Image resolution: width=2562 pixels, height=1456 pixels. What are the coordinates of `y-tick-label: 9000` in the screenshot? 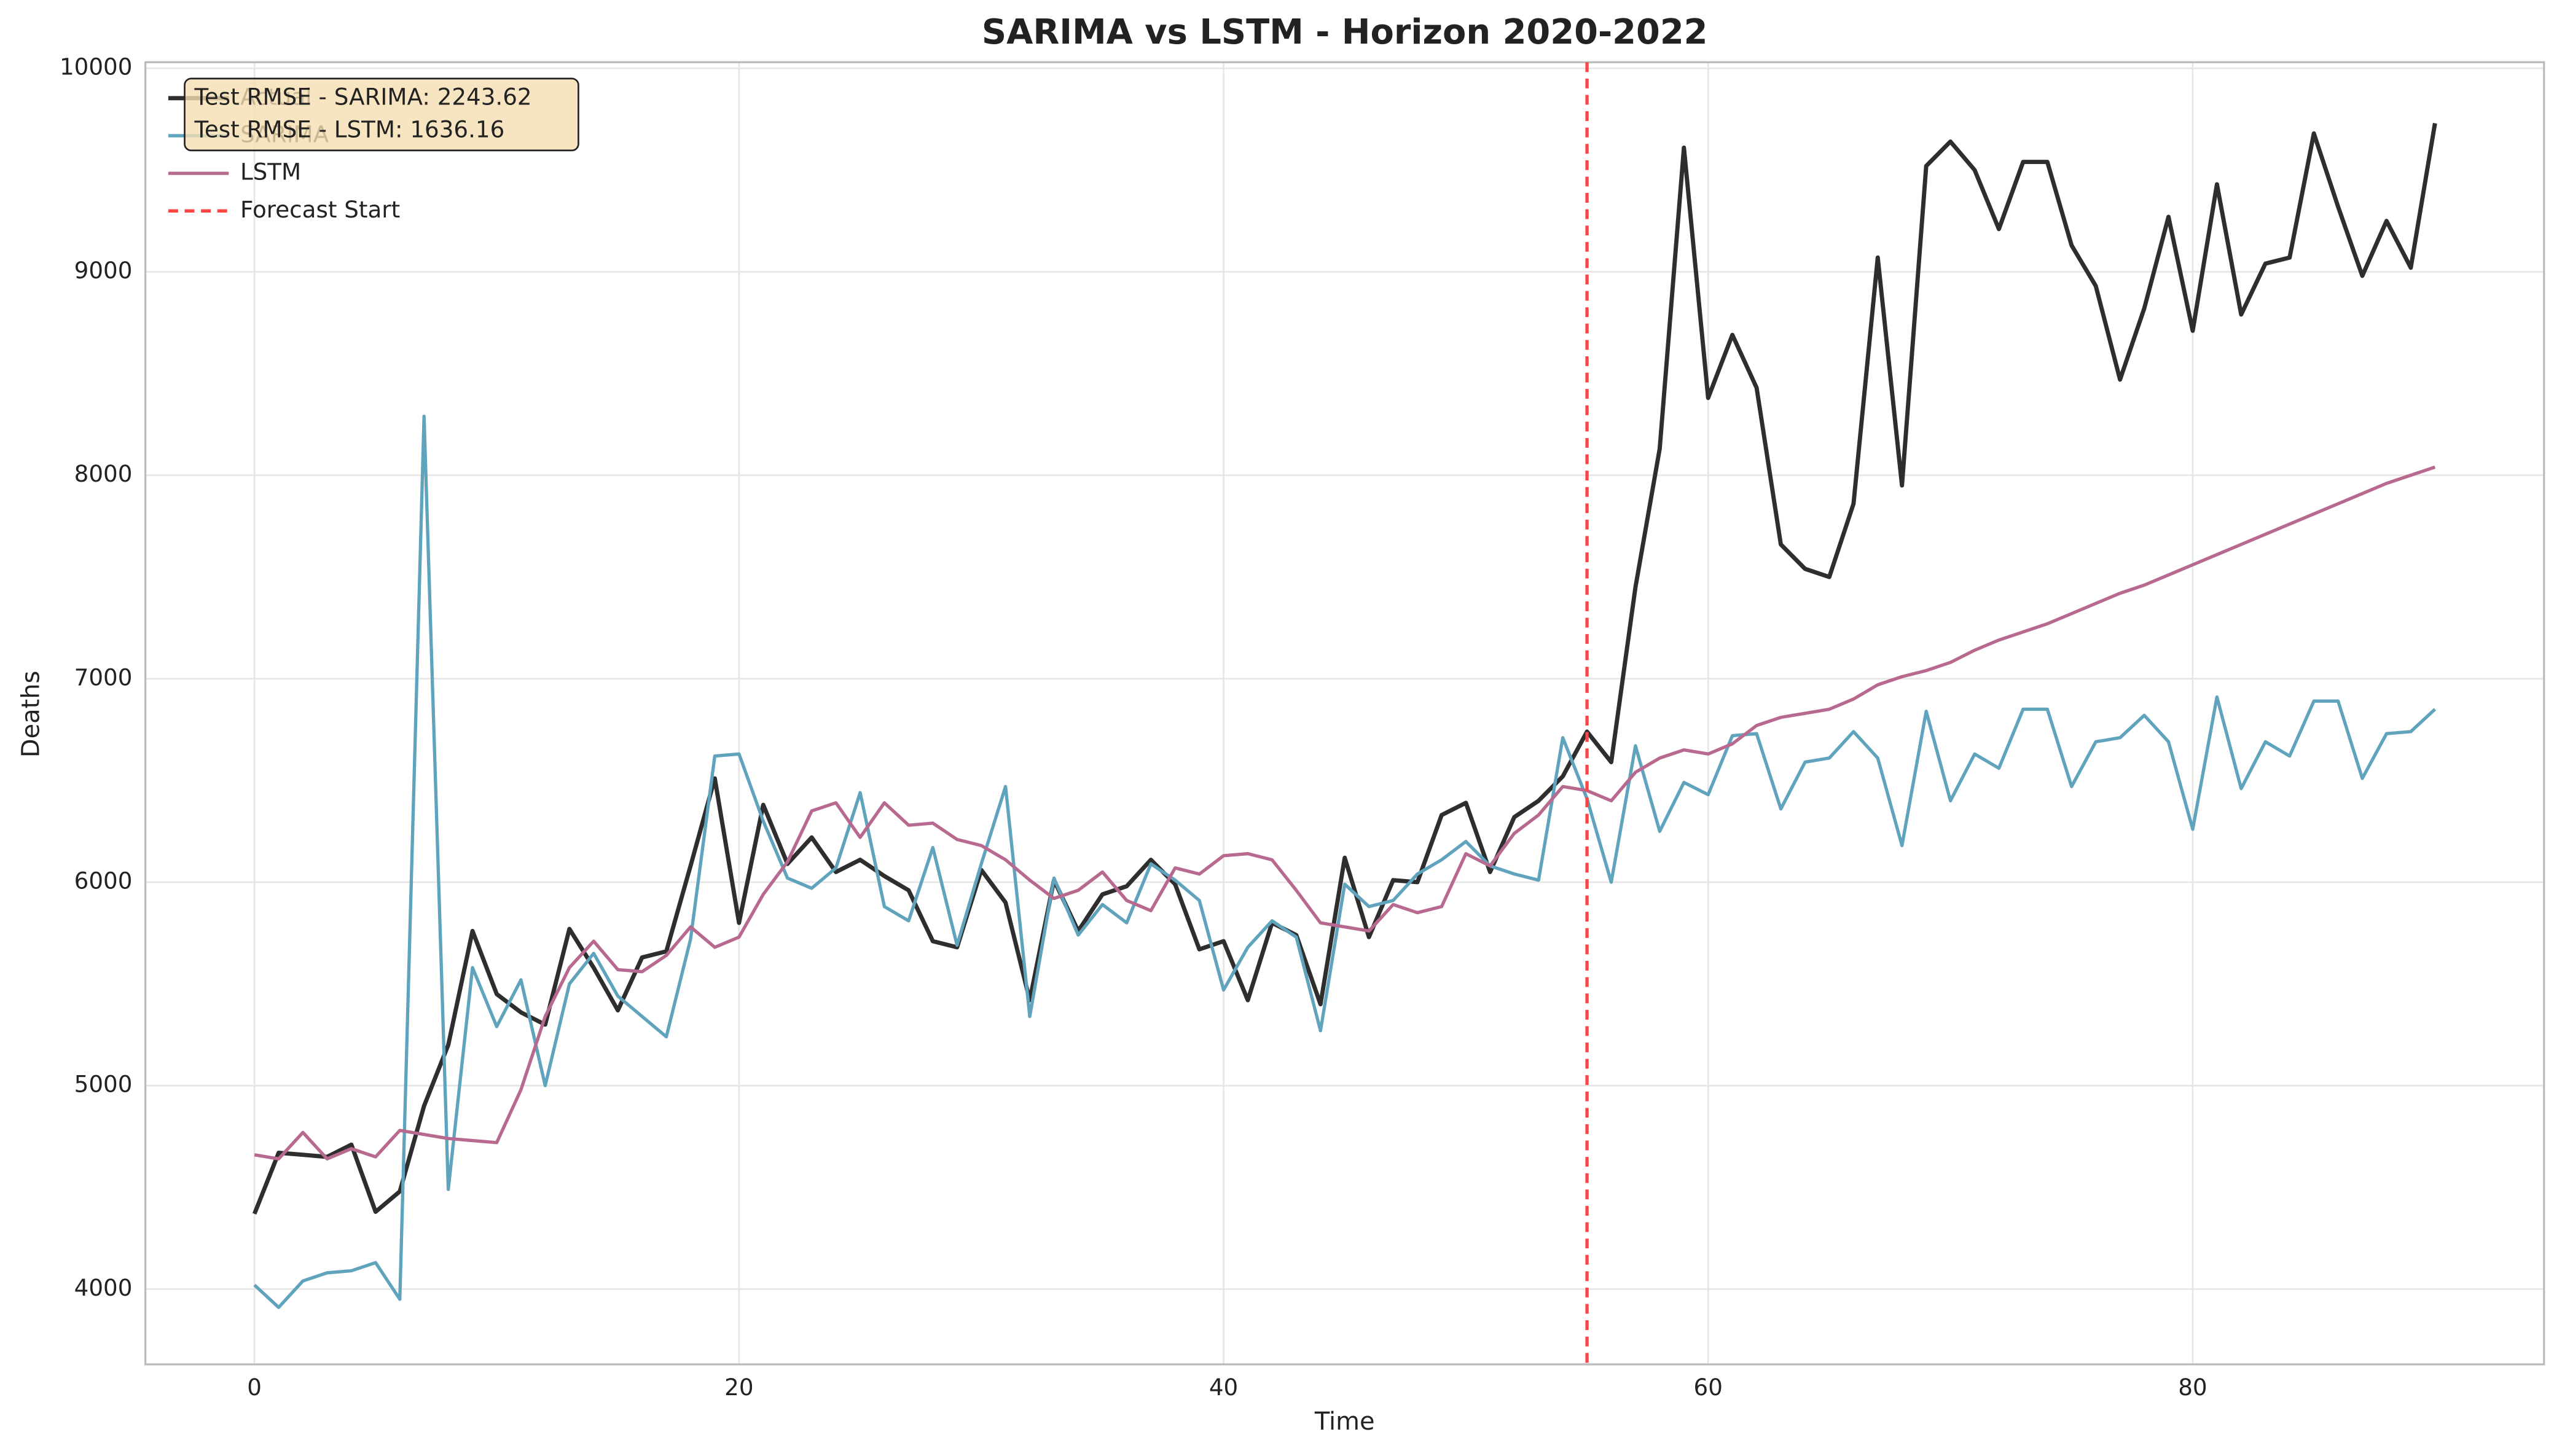 It's located at (103, 270).